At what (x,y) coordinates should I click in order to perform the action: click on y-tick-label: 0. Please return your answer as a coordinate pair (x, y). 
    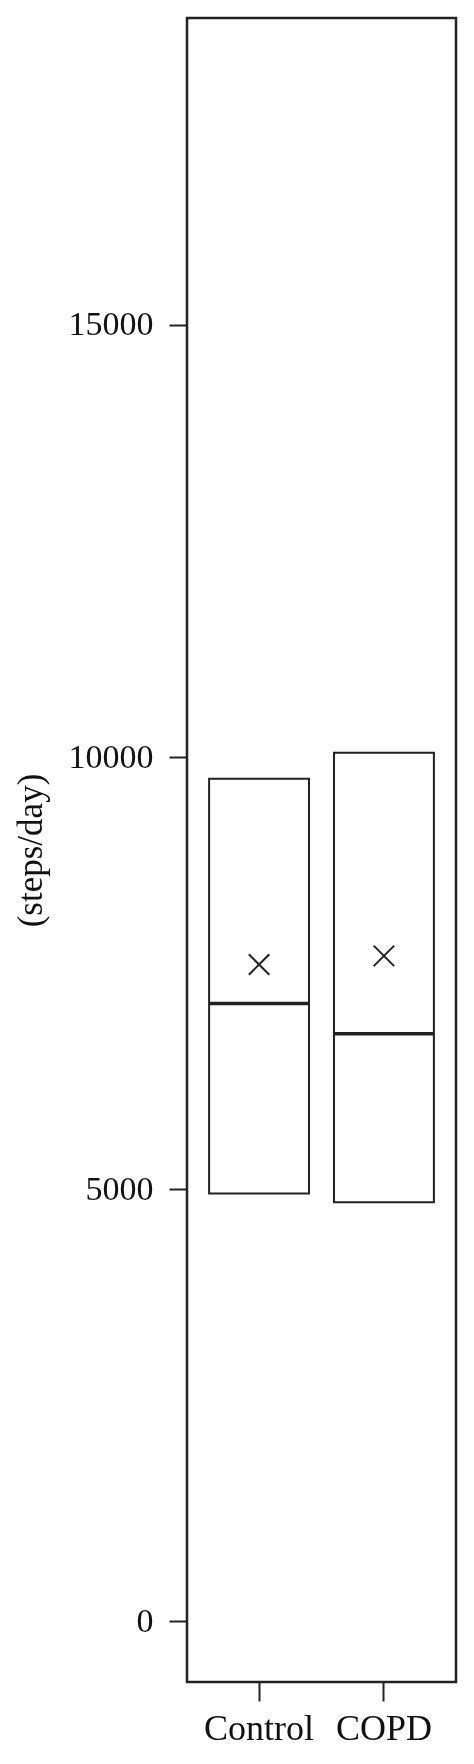
    Looking at the image, I should click on (145, 1620).